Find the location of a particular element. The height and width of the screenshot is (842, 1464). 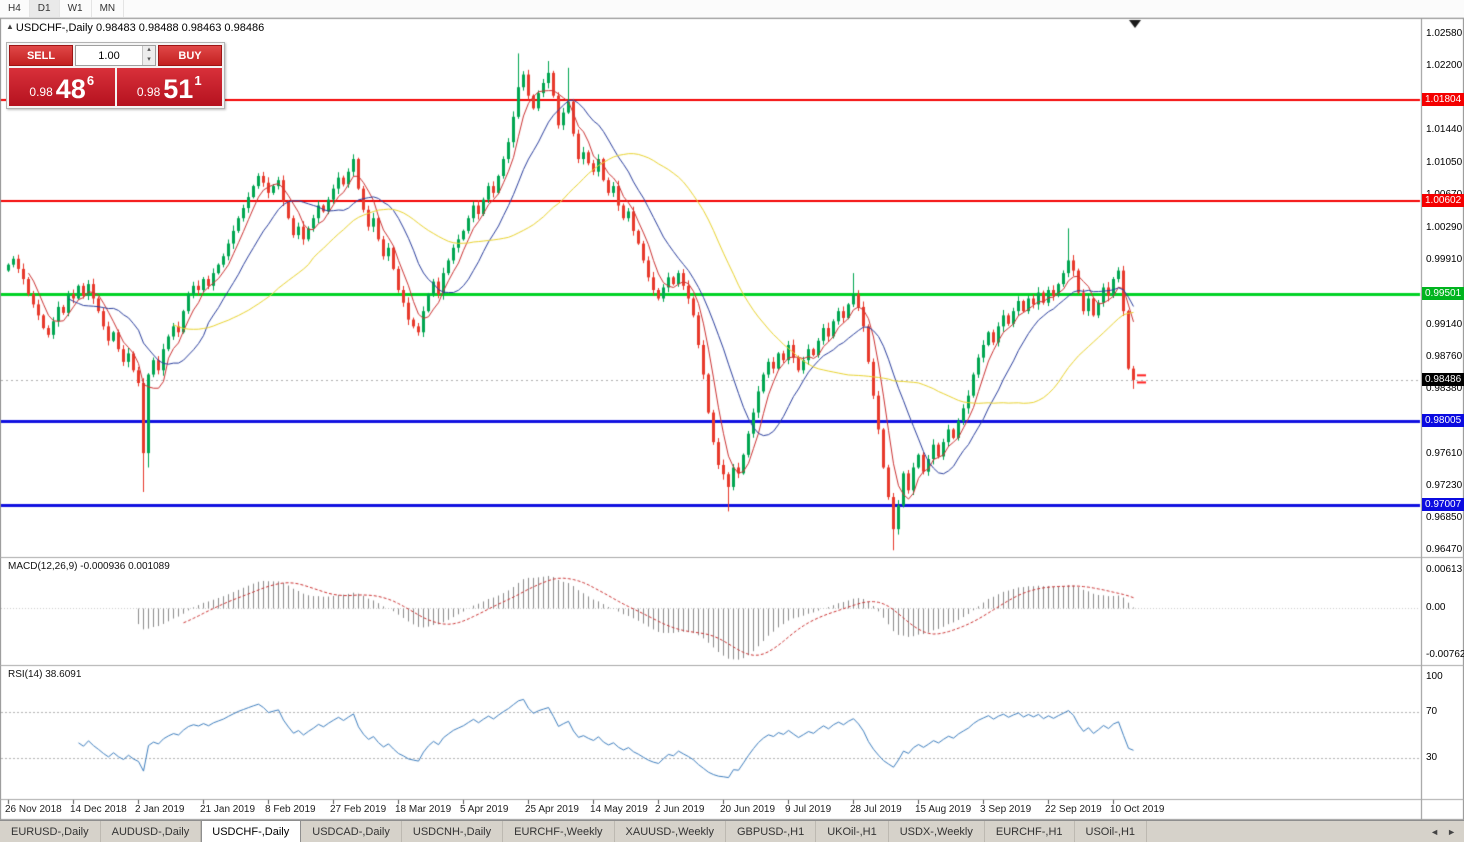

chart-tab: EURCHF-,H1 is located at coordinates (1030, 831).